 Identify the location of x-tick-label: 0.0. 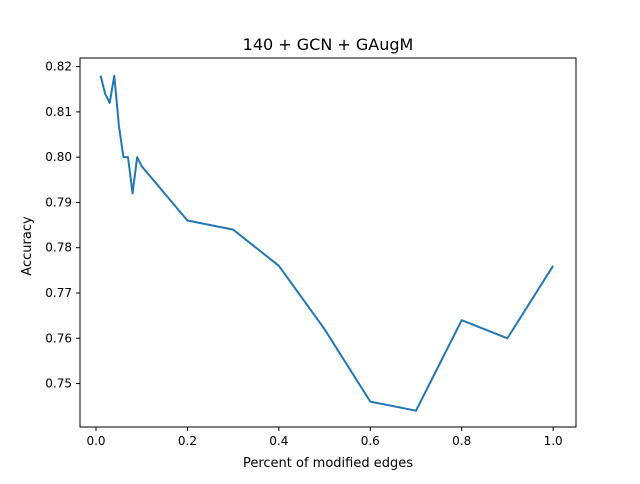
(95, 441).